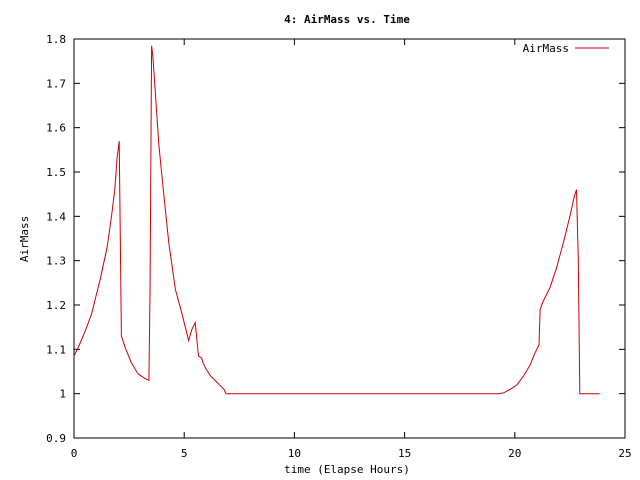 The height and width of the screenshot is (480, 640). What do you see at coordinates (24, 239) in the screenshot?
I see `y-axis-label: AirMass` at bounding box center [24, 239].